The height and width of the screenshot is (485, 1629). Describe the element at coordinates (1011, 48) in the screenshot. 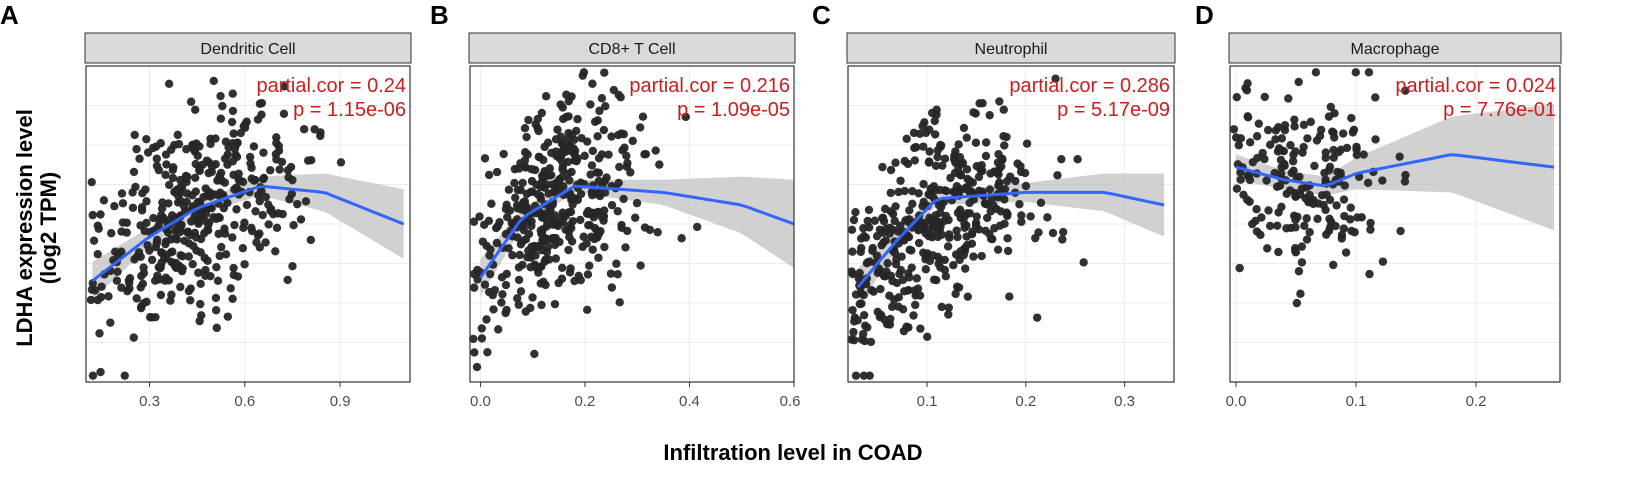

I see `facet-strip` at that location.